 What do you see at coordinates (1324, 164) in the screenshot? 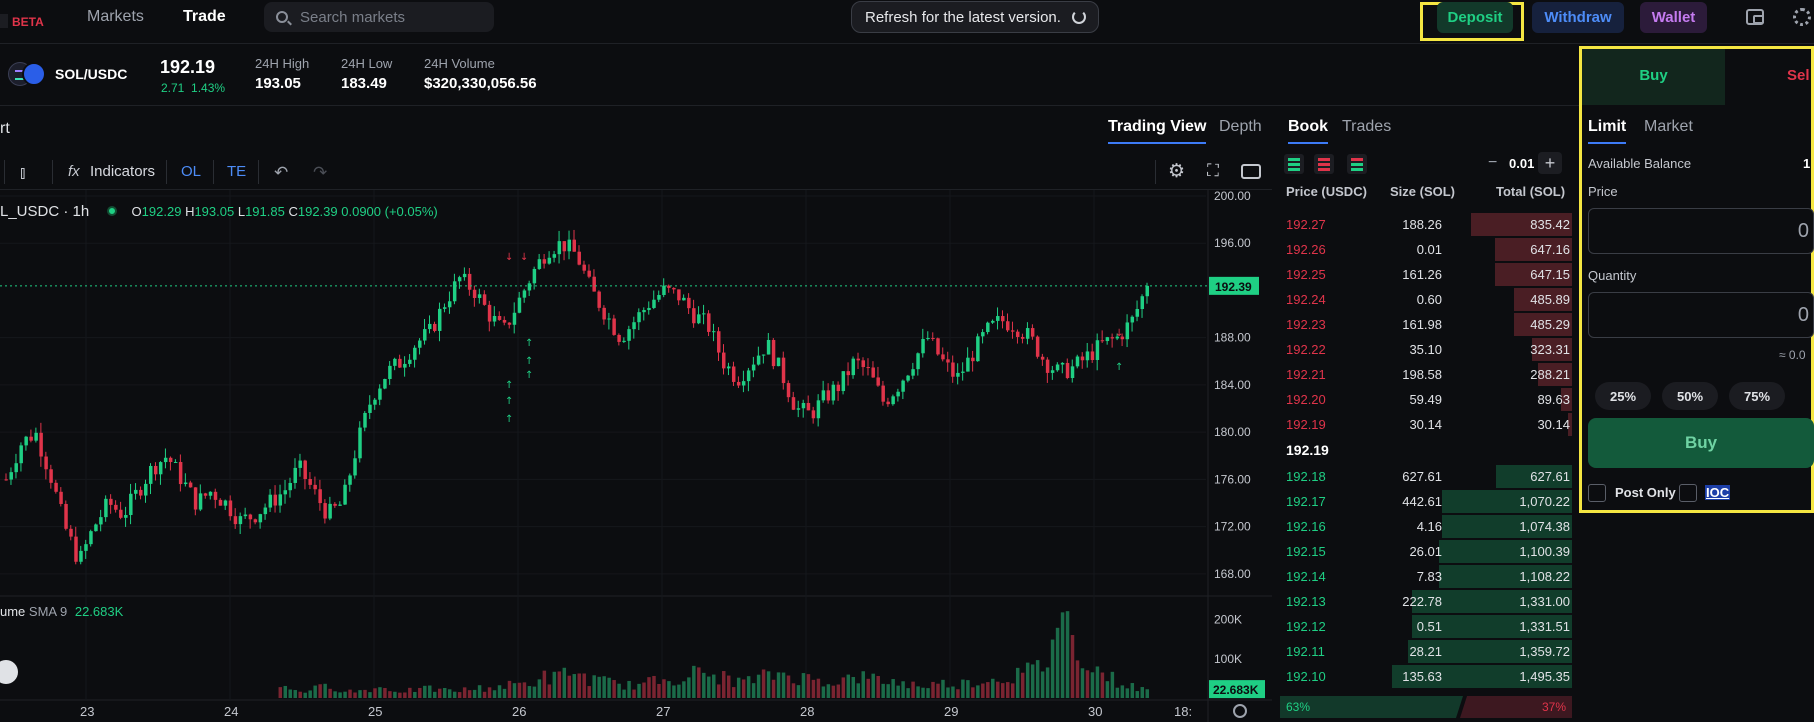
I see `book-view-asks-icon` at bounding box center [1324, 164].